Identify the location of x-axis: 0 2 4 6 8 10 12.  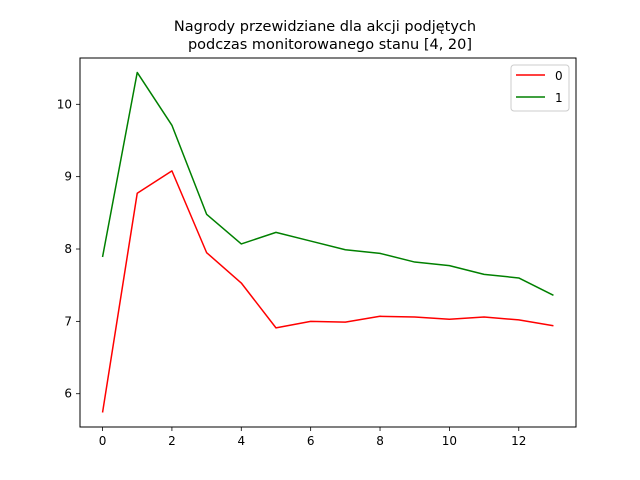
(312, 437).